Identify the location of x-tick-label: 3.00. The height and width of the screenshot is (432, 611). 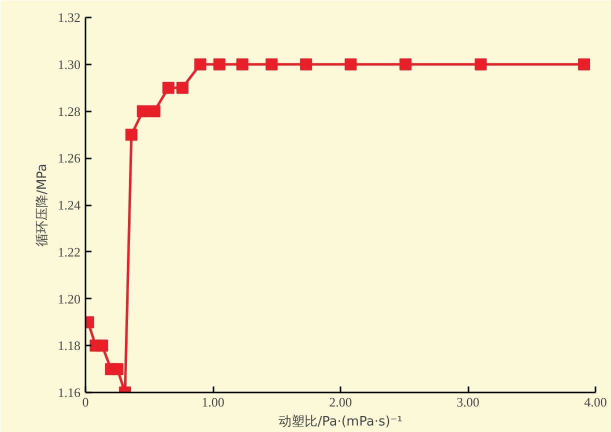
(468, 402).